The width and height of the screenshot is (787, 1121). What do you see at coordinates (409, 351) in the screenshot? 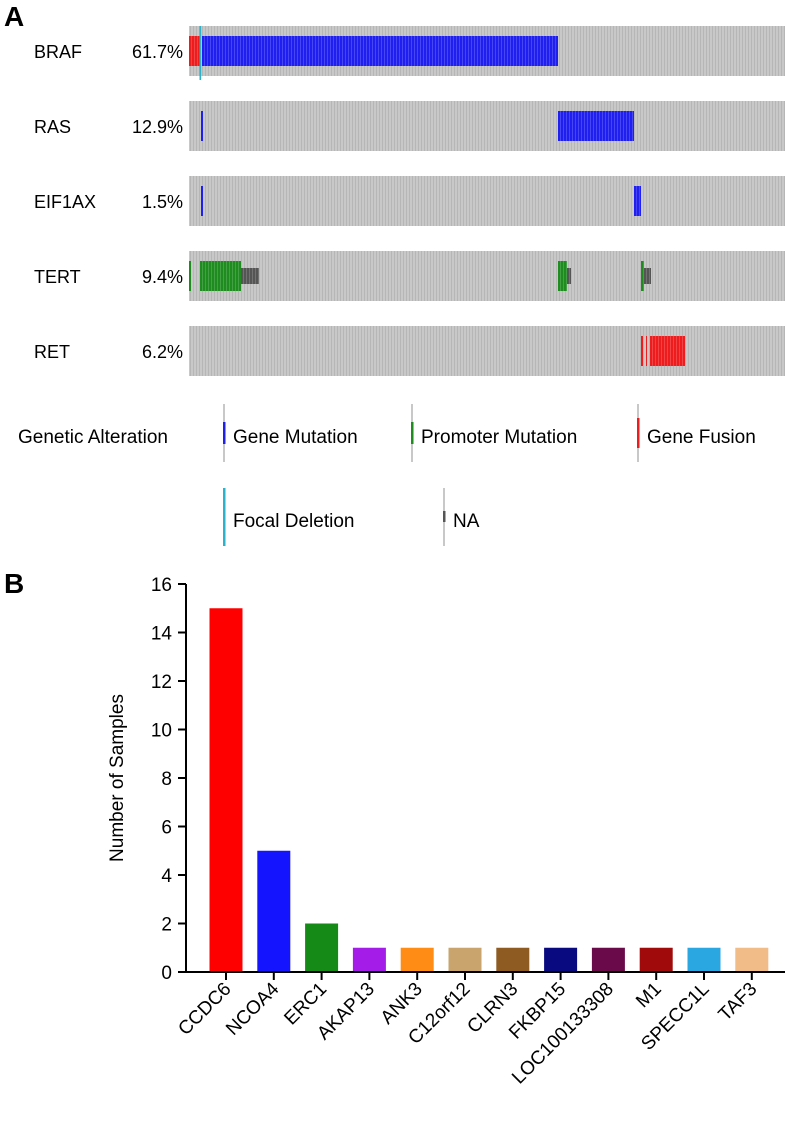
I see `oncoprint-row-ret: RET 6.2%` at bounding box center [409, 351].